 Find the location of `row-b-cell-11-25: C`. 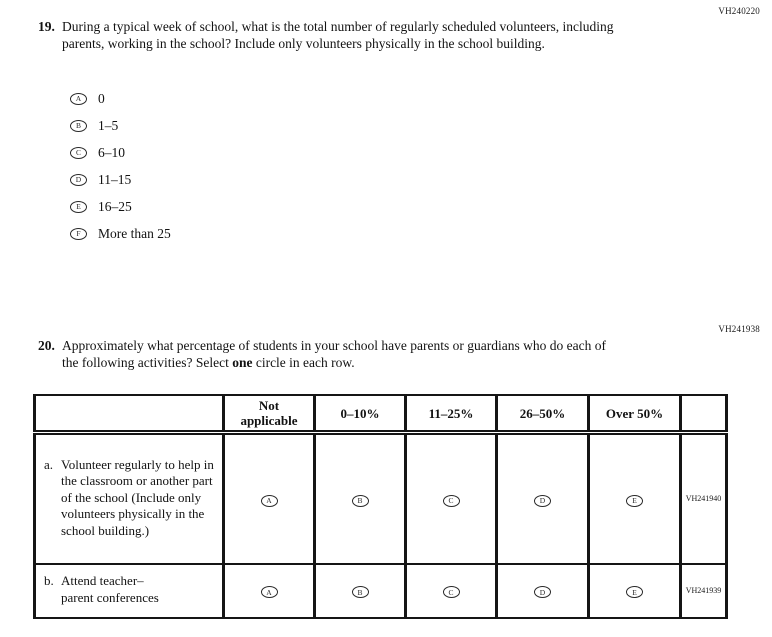

row-b-cell-11-25: C is located at coordinates (451, 590).